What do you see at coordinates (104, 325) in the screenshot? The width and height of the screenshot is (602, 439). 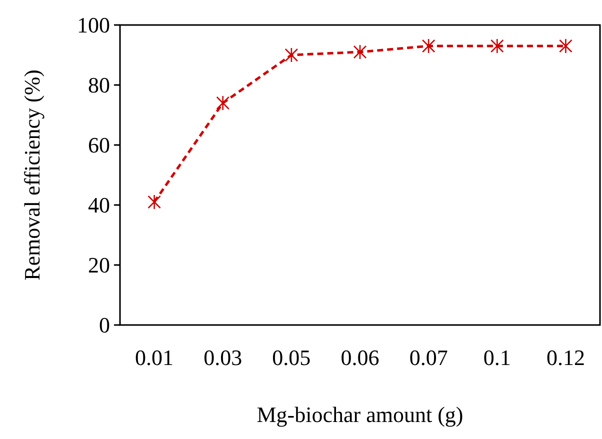 I see `y-tick-label: 0` at bounding box center [104, 325].